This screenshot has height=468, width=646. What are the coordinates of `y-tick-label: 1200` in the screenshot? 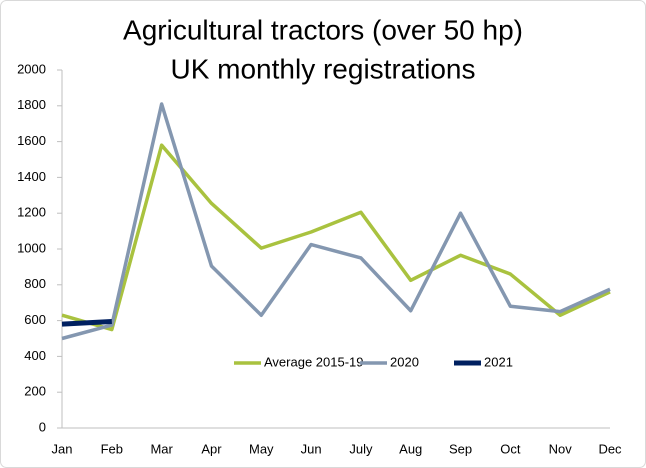 It's located at (31, 212).